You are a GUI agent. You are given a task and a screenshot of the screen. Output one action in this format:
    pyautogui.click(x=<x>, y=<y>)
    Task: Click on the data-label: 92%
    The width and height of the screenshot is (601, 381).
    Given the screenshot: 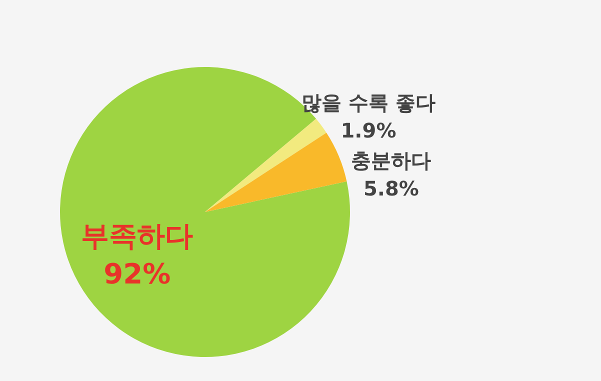 What is the action you would take?
    pyautogui.click(x=137, y=274)
    